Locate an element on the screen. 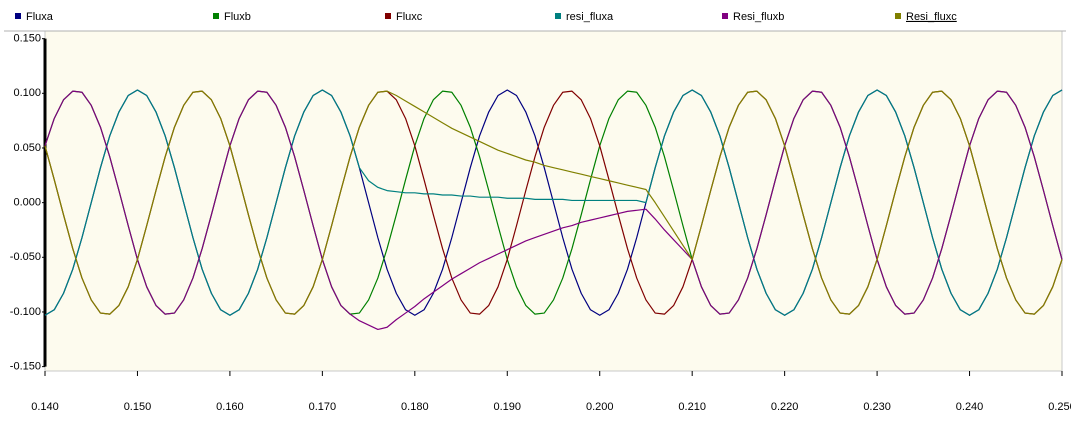  x-tick-label: 0.240 is located at coordinates (970, 407).